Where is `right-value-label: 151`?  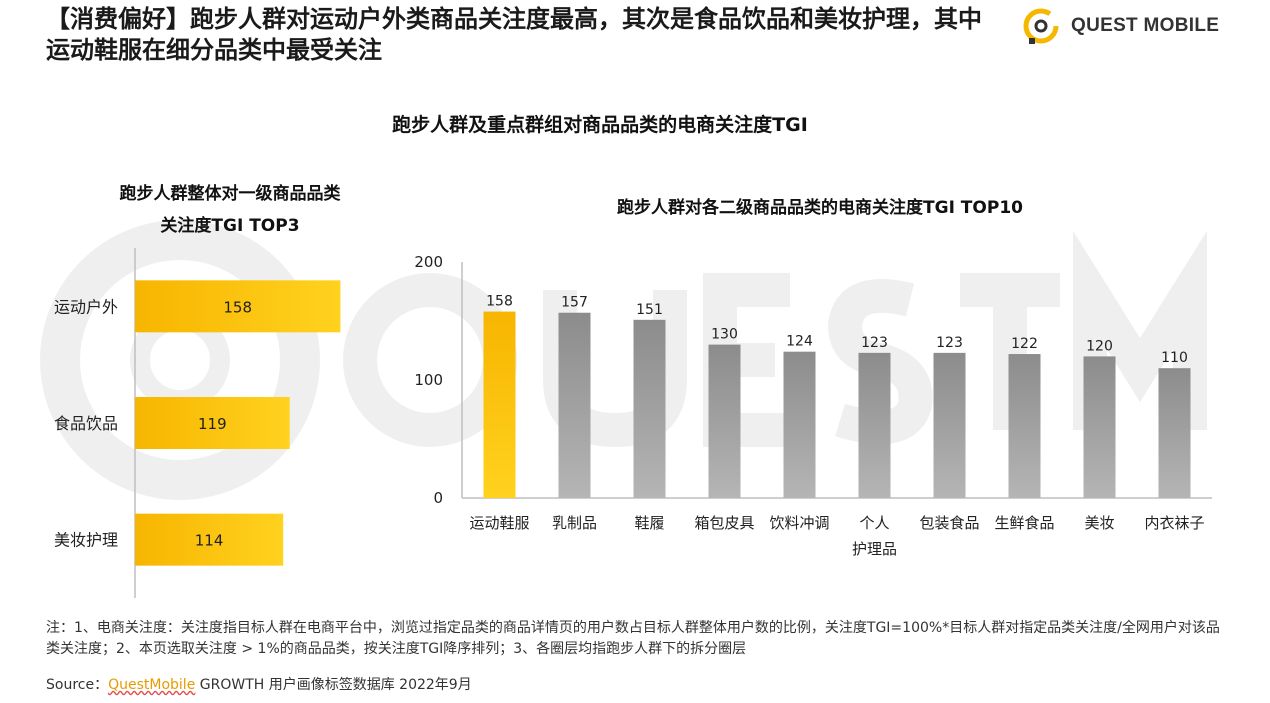
right-value-label: 151 is located at coordinates (649, 310).